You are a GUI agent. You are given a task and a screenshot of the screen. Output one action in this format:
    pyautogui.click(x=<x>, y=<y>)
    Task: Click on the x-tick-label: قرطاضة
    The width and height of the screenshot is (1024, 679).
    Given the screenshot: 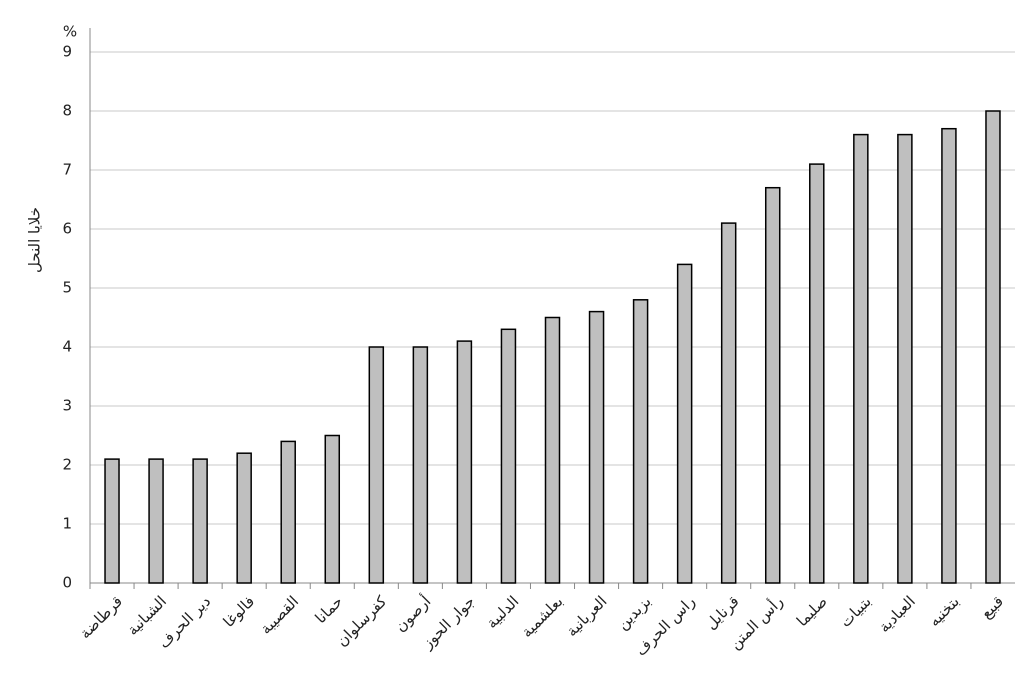 What is the action you would take?
    pyautogui.click(x=101, y=617)
    